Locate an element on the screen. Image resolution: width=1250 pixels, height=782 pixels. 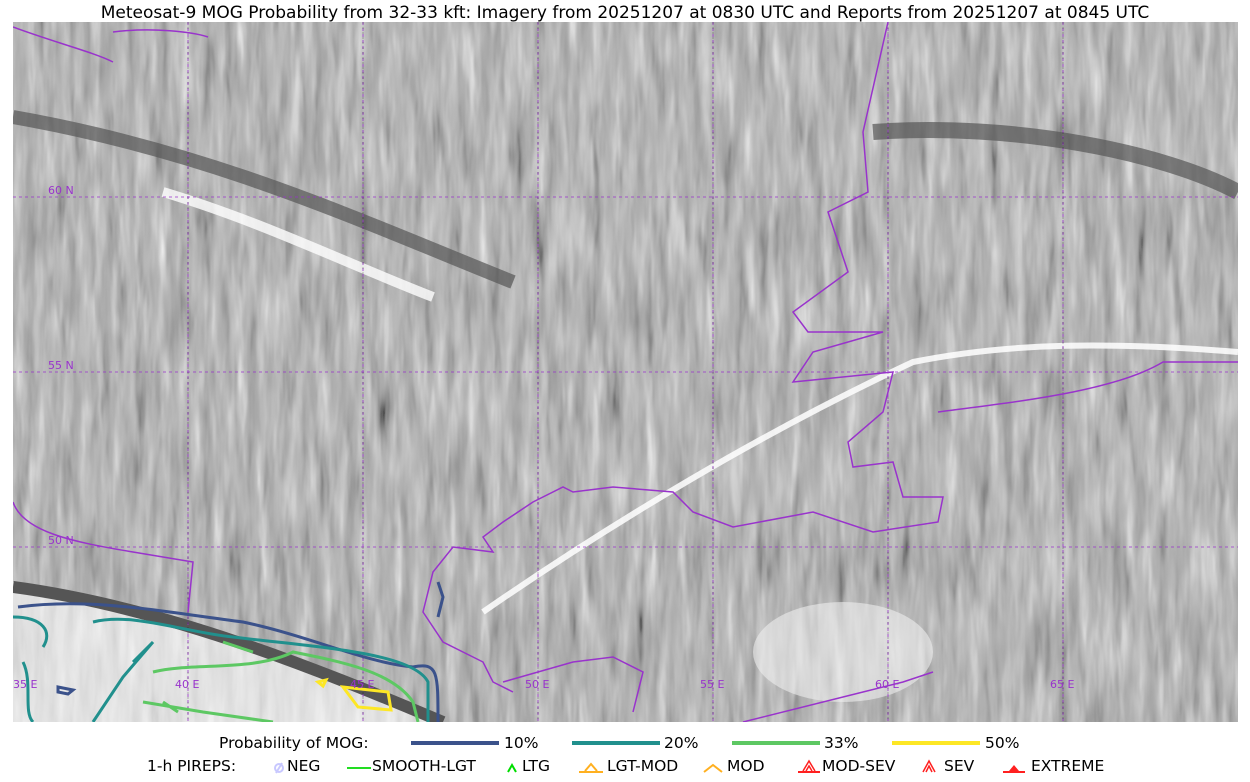
legend-label: MOD is located at coordinates (746, 766).